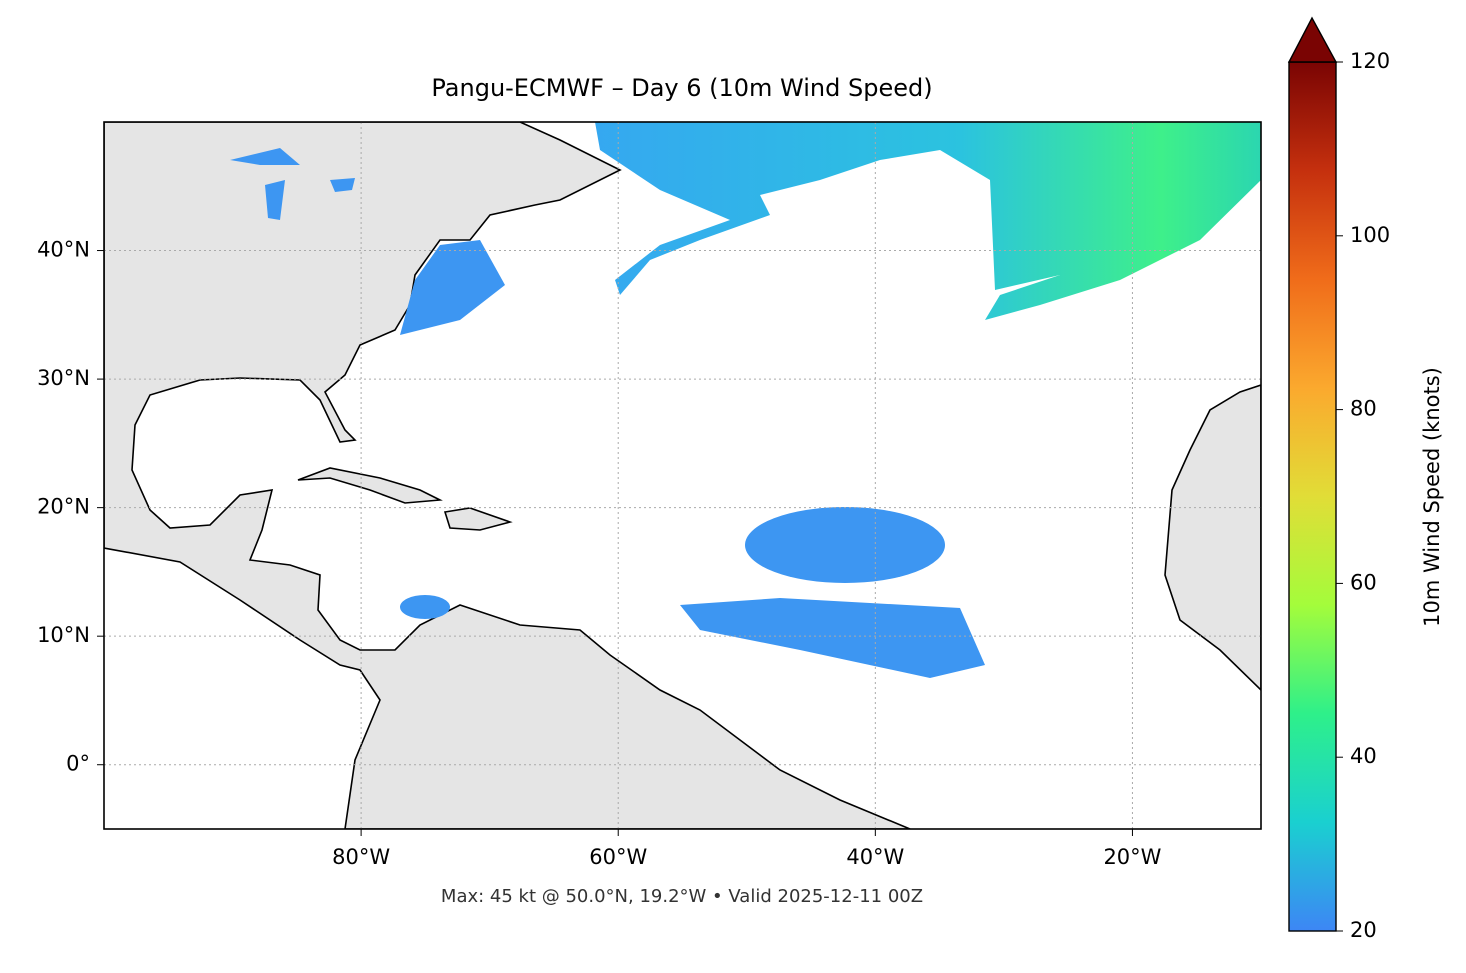 The image size is (1466, 973). I want to click on y-tick-label: 0°, so click(78, 764).